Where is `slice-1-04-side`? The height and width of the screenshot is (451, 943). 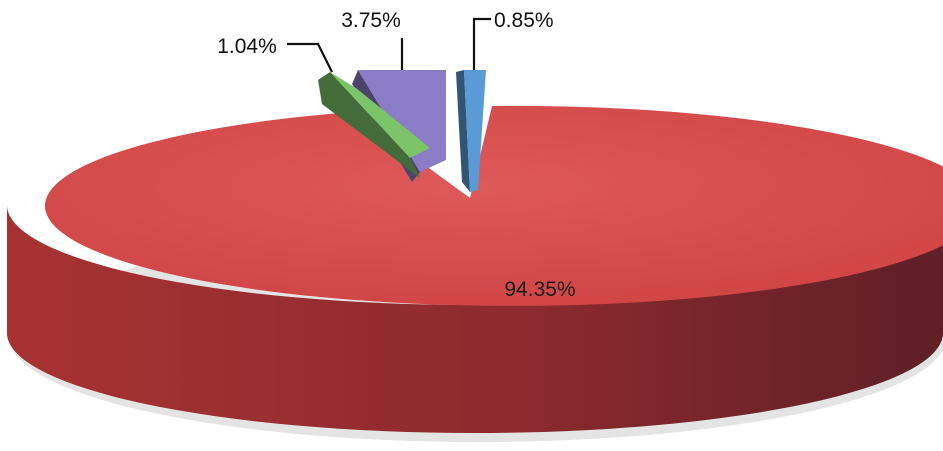
slice-1-04-side is located at coordinates (369, 125).